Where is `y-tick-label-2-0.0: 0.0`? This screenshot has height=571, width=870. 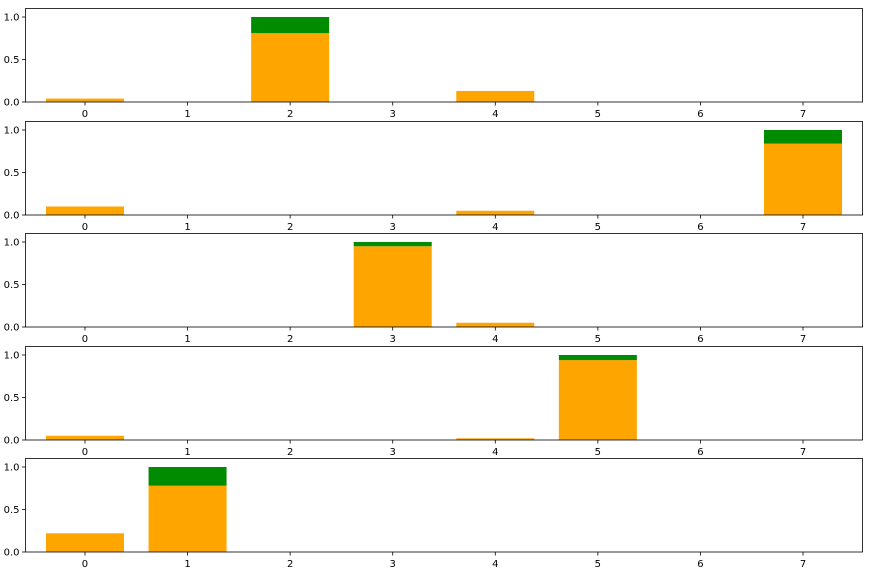 y-tick-label-2-0.0: 0.0 is located at coordinates (12, 328).